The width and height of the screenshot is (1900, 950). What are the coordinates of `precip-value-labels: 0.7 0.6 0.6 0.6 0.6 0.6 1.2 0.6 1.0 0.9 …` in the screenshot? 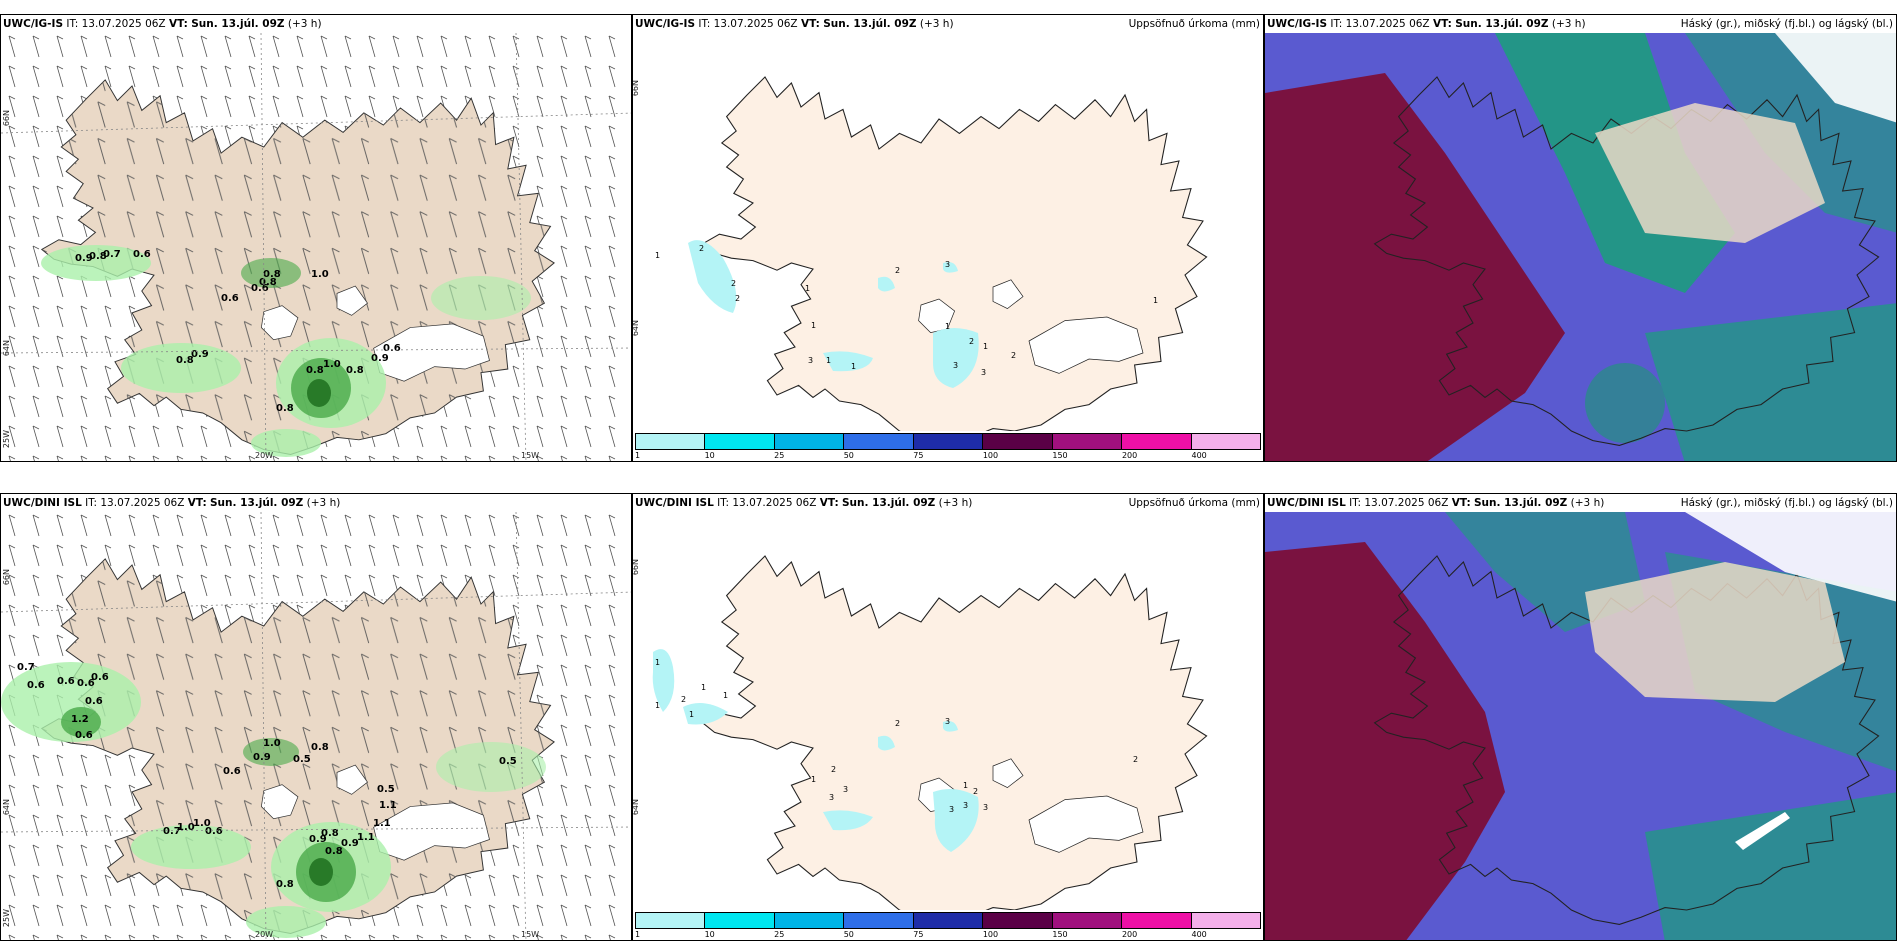 It's located at (267, 776).